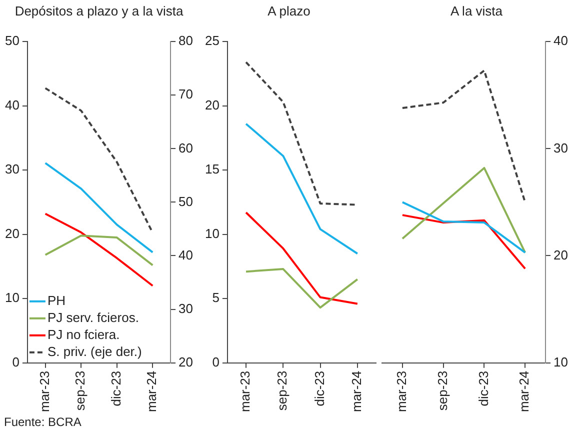 This screenshot has width=575, height=439. Describe the element at coordinates (186, 201) in the screenshot. I see `y2-tick-label: 50` at that location.